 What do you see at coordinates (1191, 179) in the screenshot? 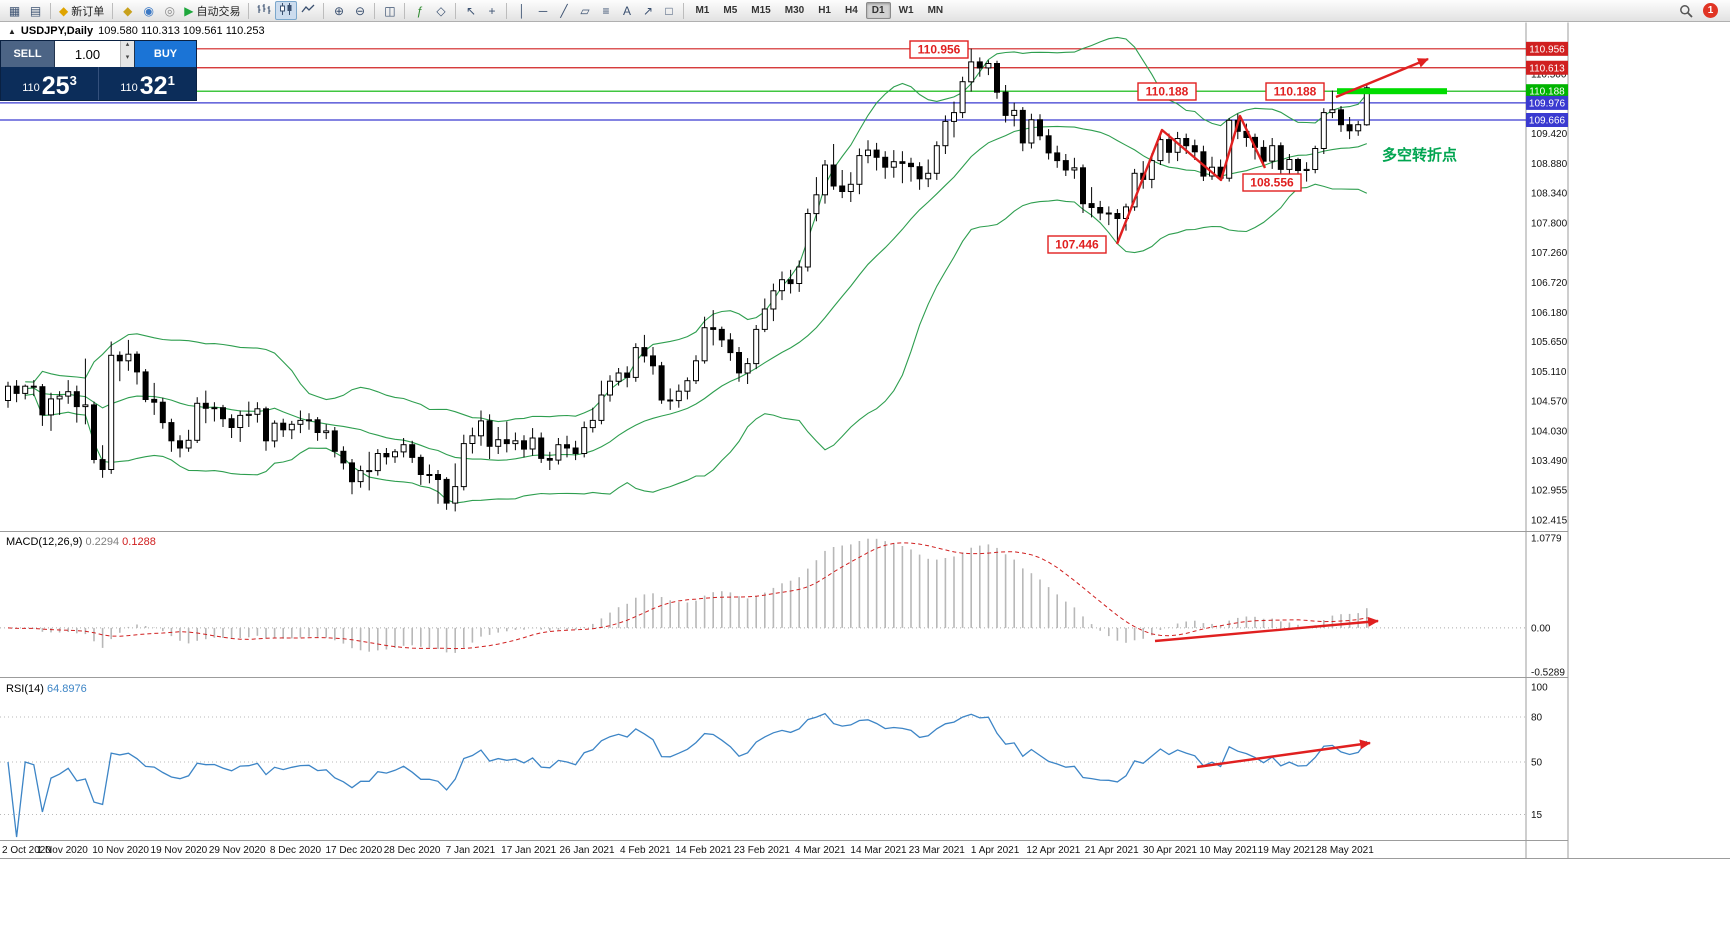
I see `trend-zigzag` at bounding box center [1191, 179].